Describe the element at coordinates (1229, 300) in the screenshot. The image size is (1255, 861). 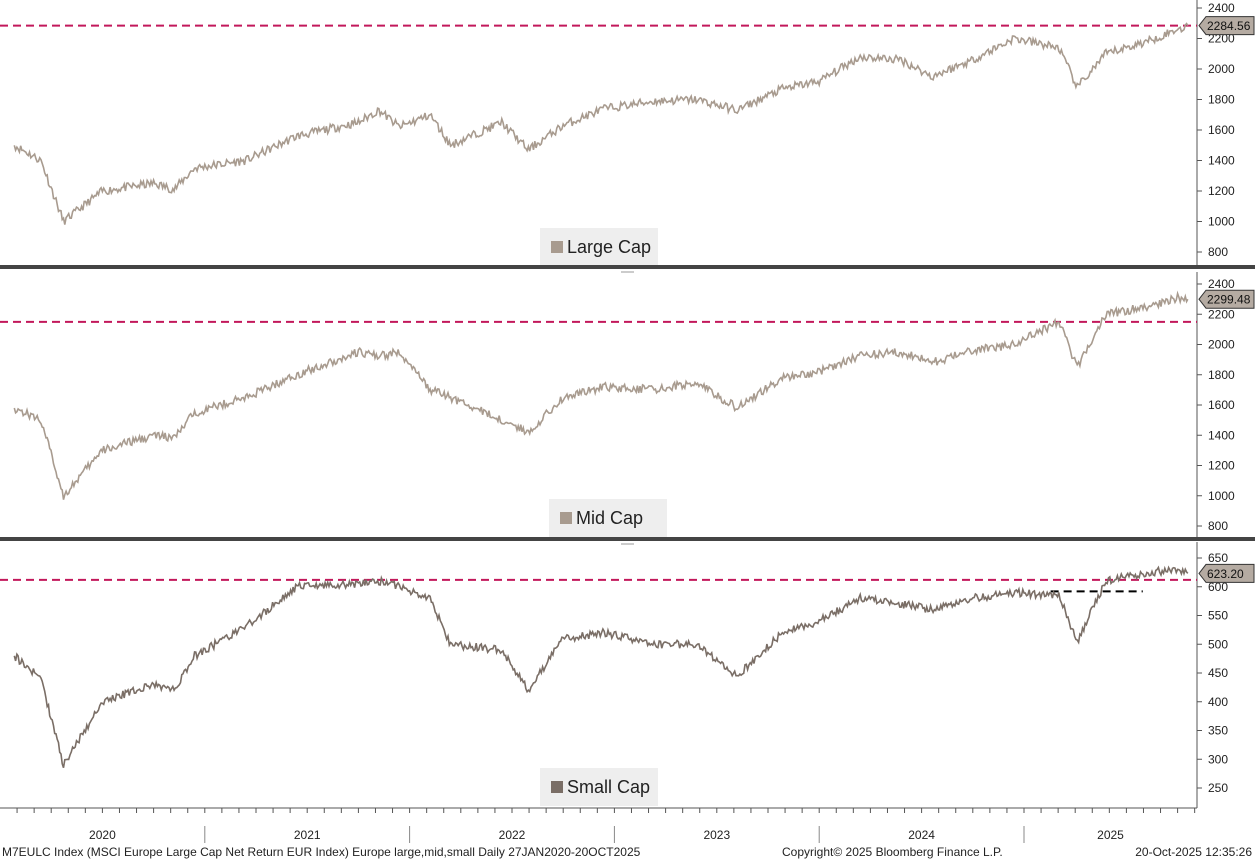
I see `last-value-label: 2299.48` at that location.